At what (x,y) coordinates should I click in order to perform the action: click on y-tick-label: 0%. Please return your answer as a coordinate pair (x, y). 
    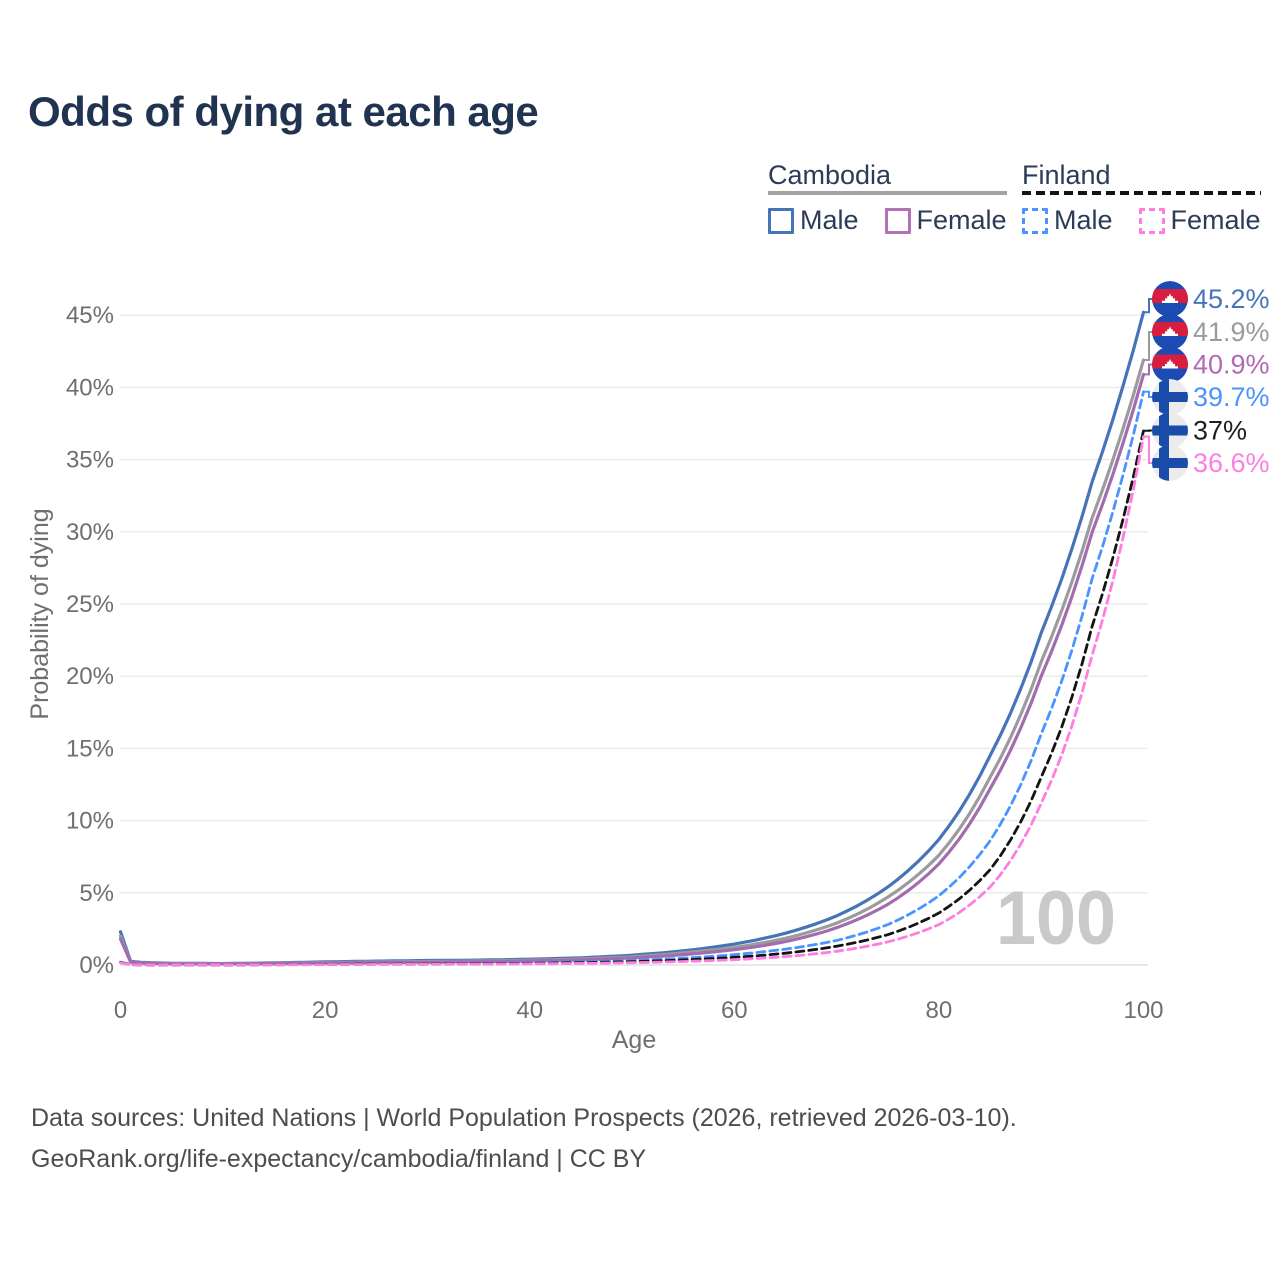
    Looking at the image, I should click on (96, 965).